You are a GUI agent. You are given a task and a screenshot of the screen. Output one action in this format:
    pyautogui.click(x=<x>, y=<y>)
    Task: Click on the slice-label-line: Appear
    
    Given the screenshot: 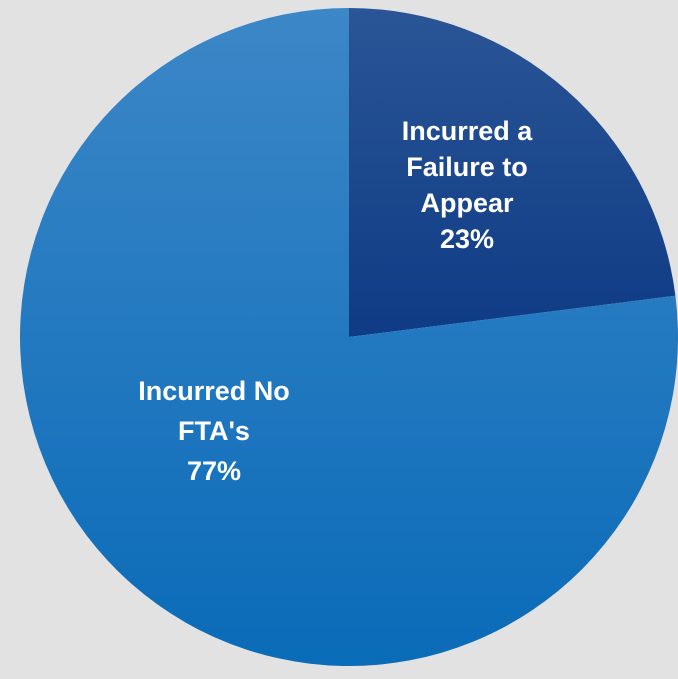 What is the action you would take?
    pyautogui.click(x=467, y=203)
    